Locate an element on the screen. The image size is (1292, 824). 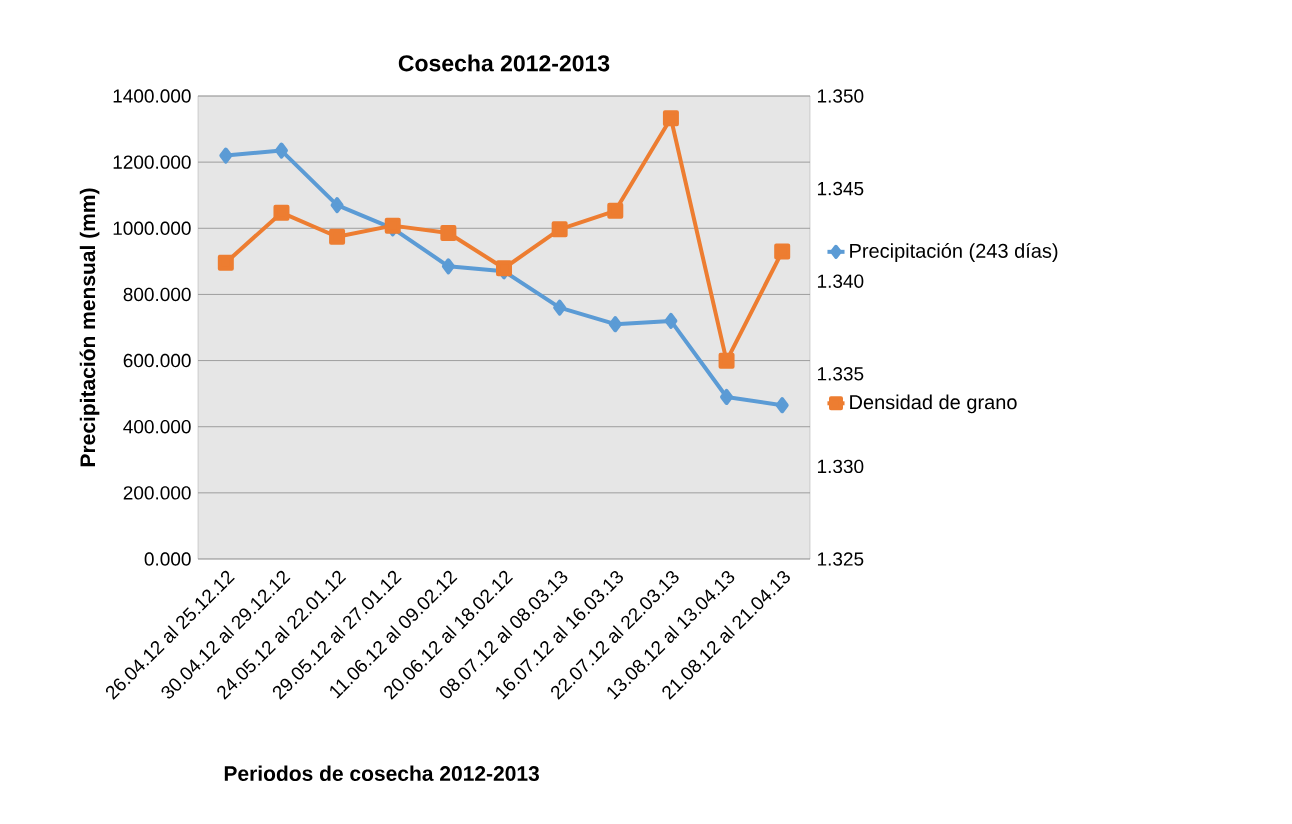
y-tick-label: 1000.000 is located at coordinates (152, 228).